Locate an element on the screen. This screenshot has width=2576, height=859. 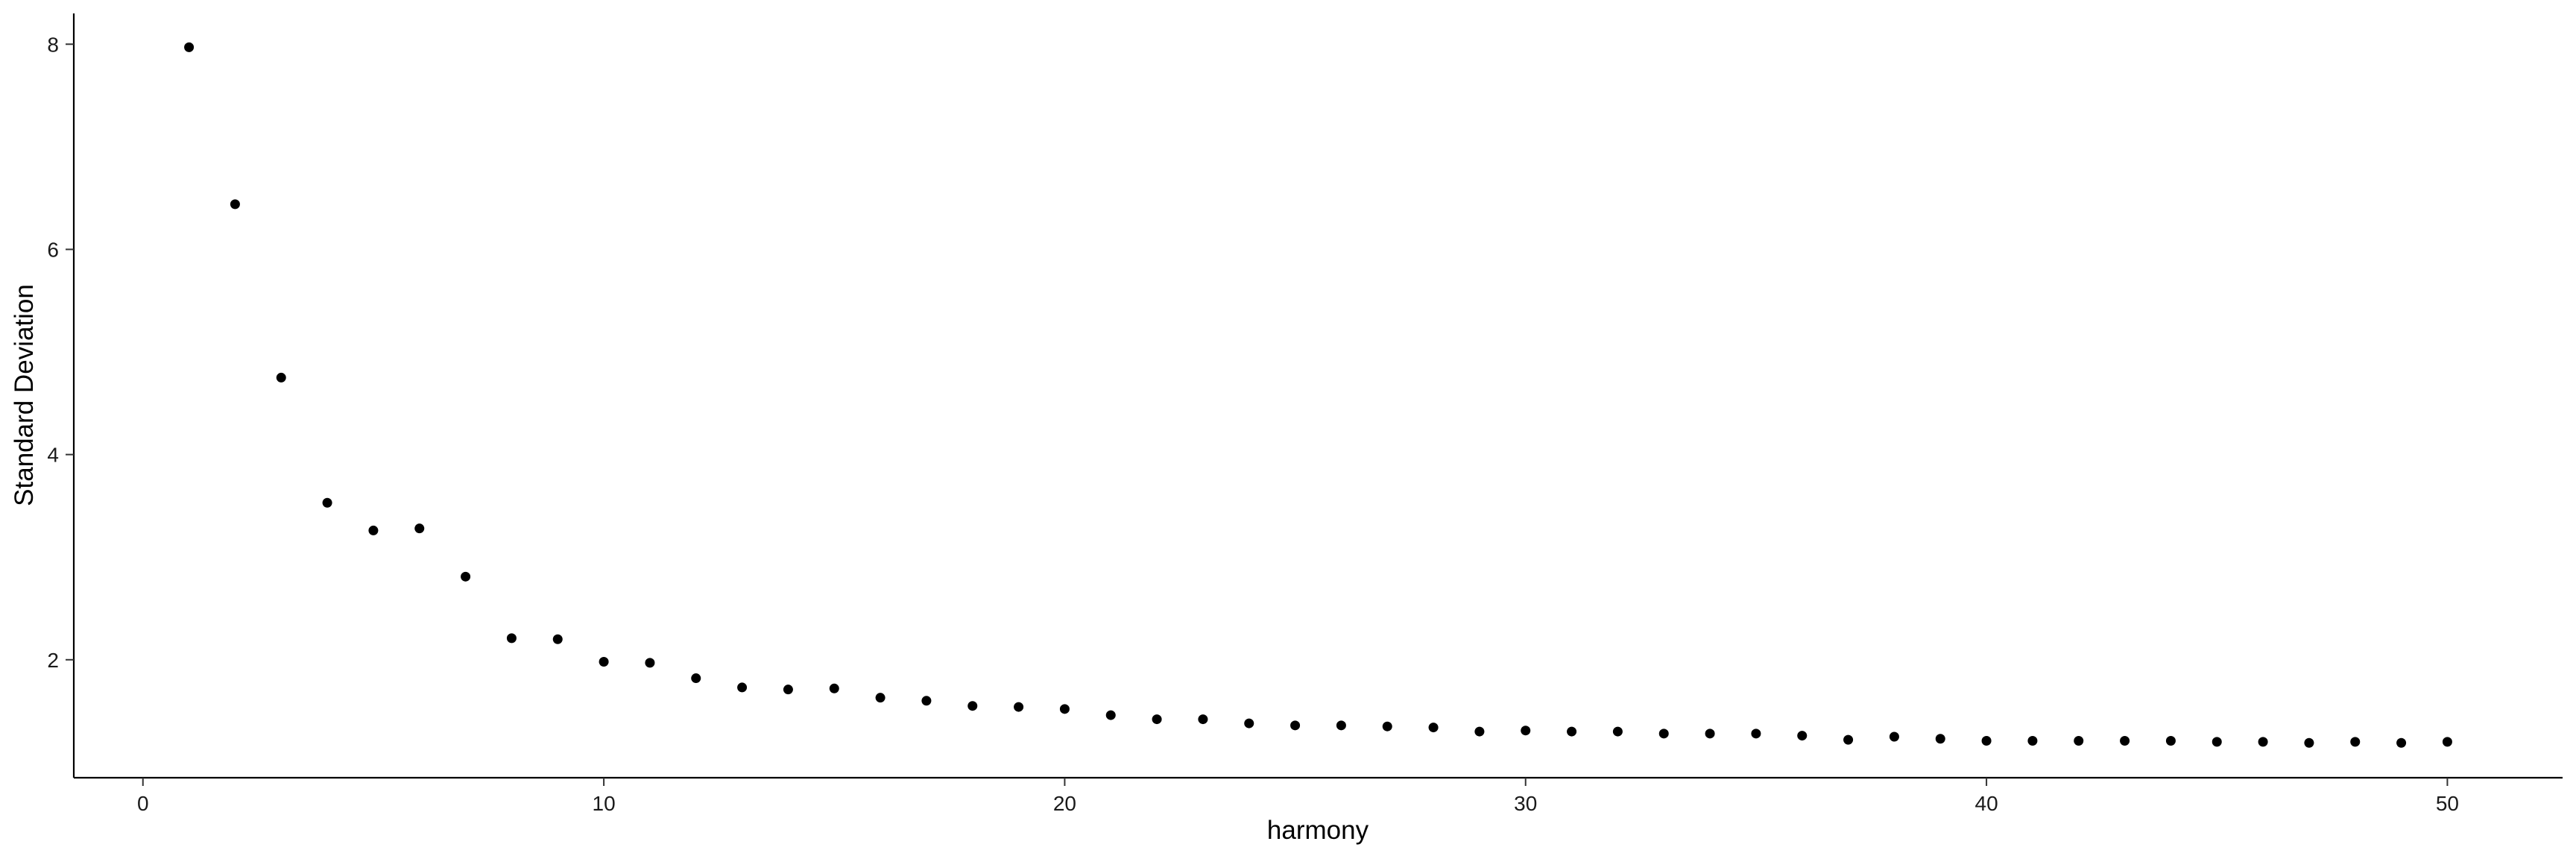
x-tick-label: 0 is located at coordinates (143, 803).